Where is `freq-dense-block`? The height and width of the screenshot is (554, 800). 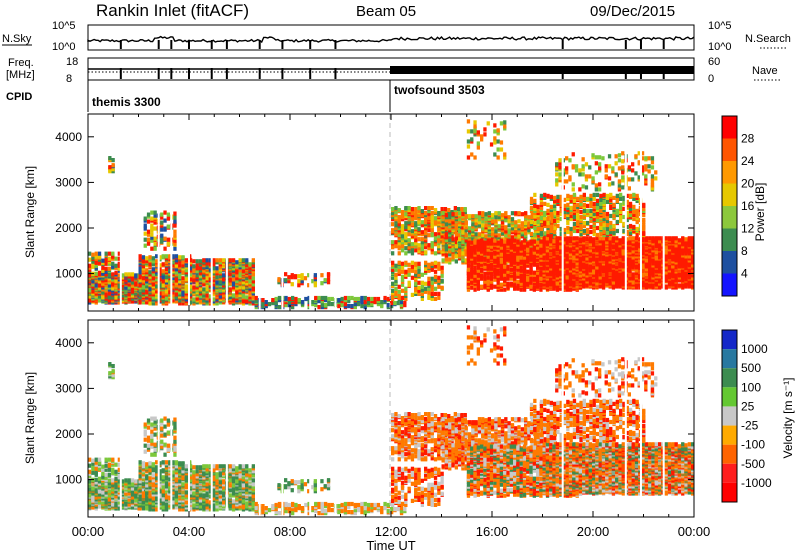 freq-dense-block is located at coordinates (542, 70).